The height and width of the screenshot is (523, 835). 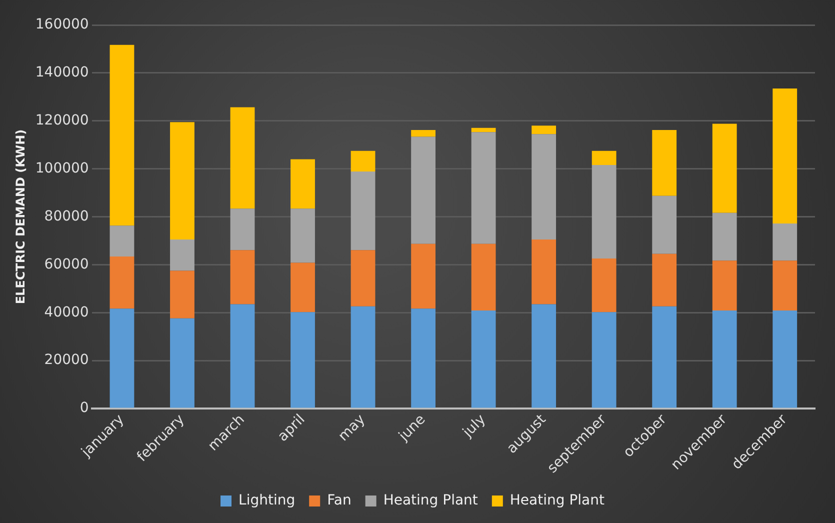 What do you see at coordinates (66, 312) in the screenshot?
I see `y-tick-label: 40000` at bounding box center [66, 312].